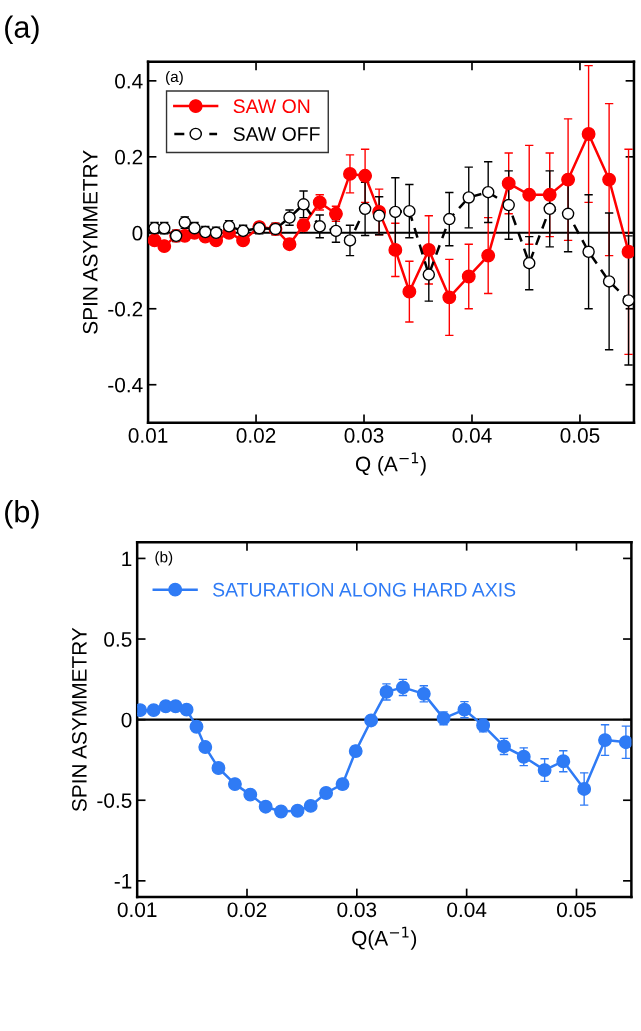  I want to click on y-tick-label: 0.2, so click(129, 157).